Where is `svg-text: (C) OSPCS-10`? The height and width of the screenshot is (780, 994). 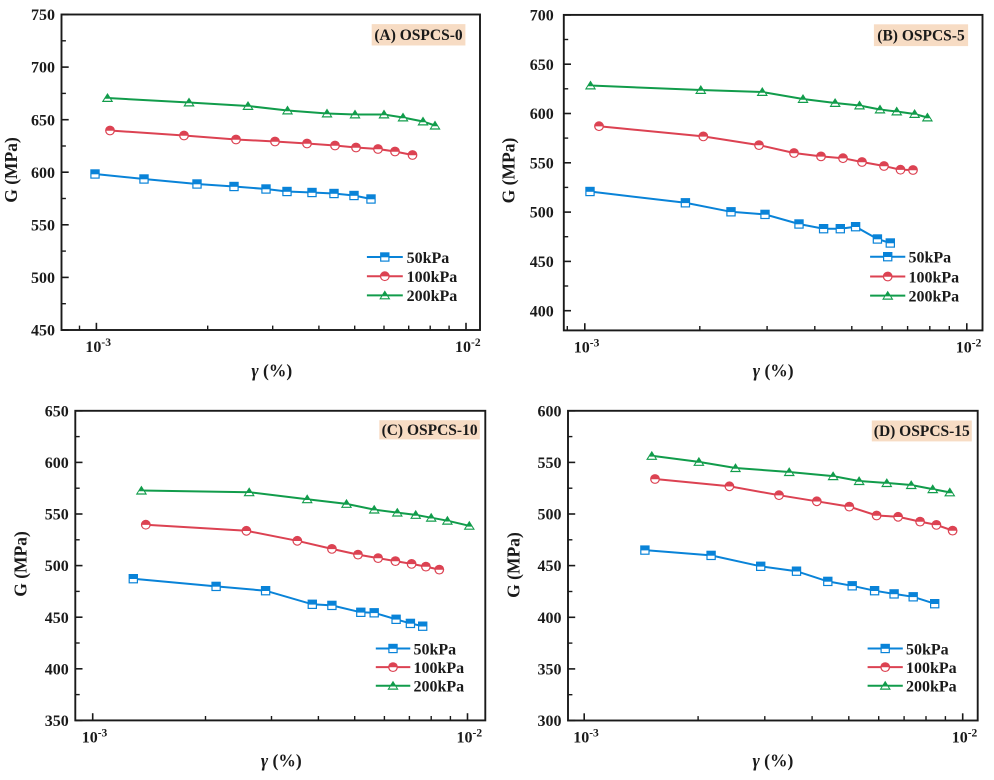 svg-text: (C) OSPCS-10 is located at coordinates (430, 430).